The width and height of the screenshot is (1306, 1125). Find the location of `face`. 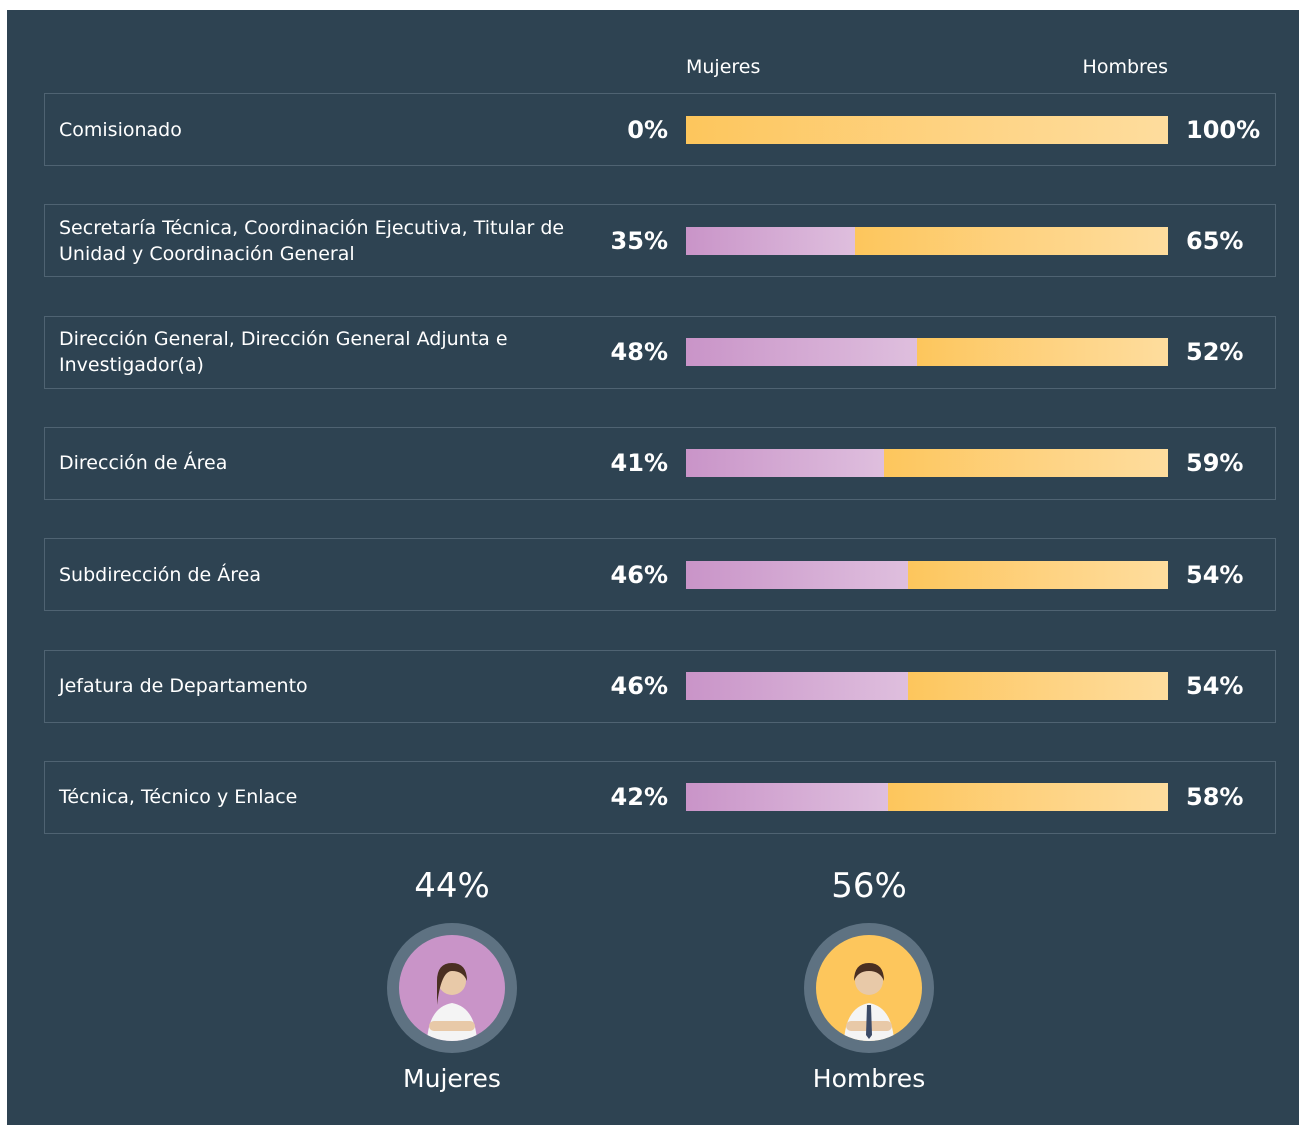

face is located at coordinates (869, 981).